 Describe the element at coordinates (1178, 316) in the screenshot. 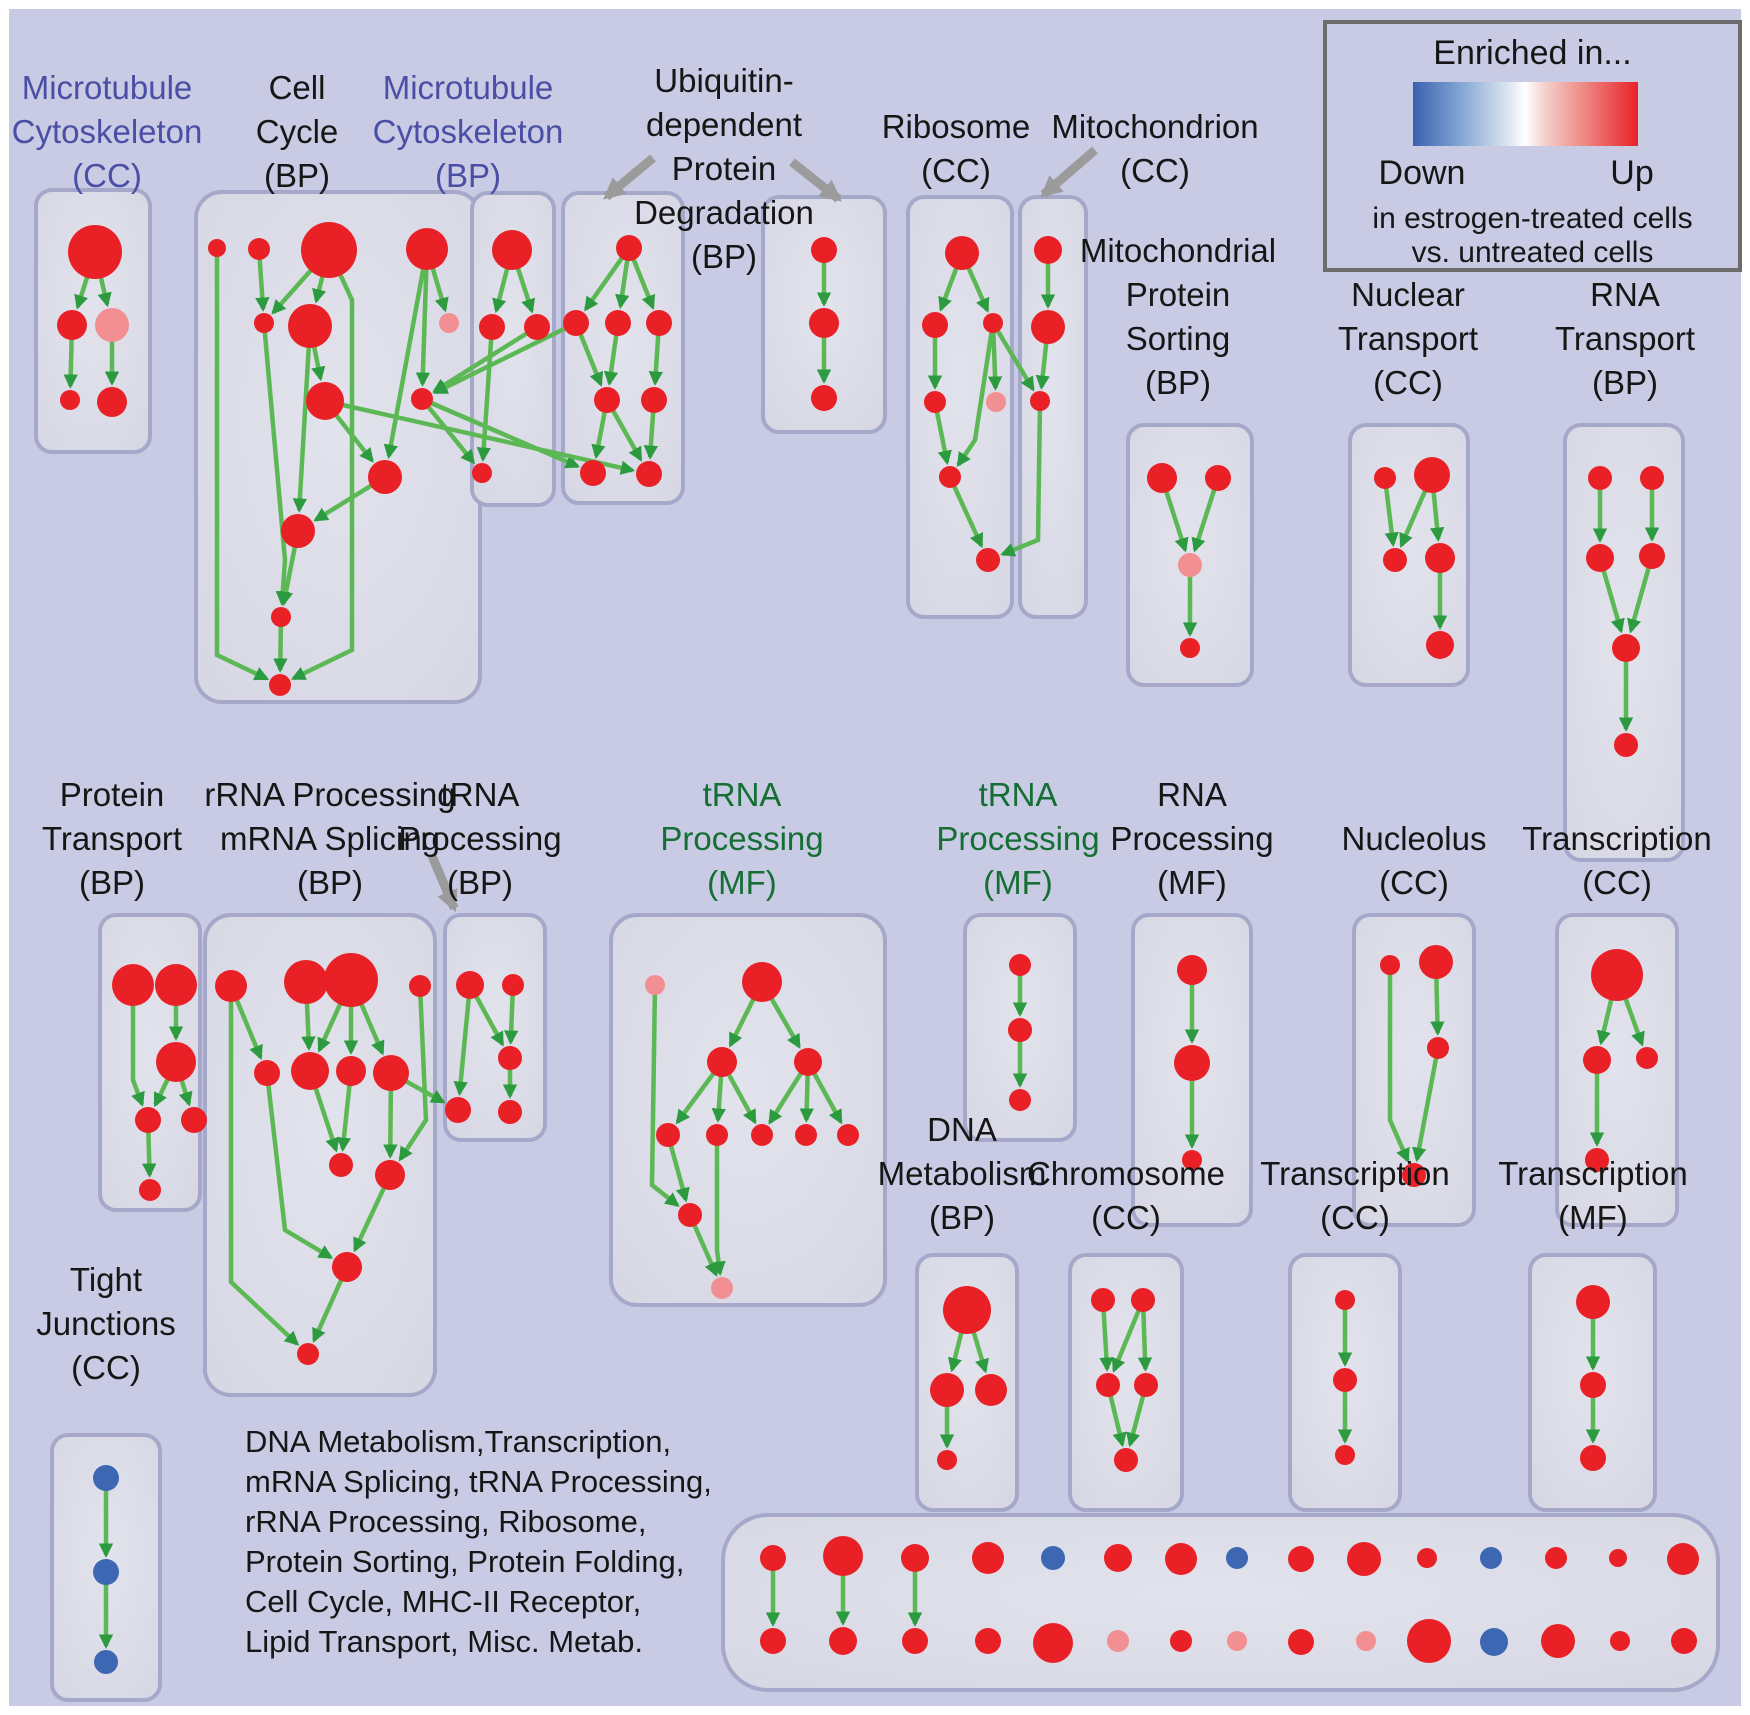

I see `label-mitochondrial-protein-sorting: Mitochondrial Protein Sorting (BP)` at that location.